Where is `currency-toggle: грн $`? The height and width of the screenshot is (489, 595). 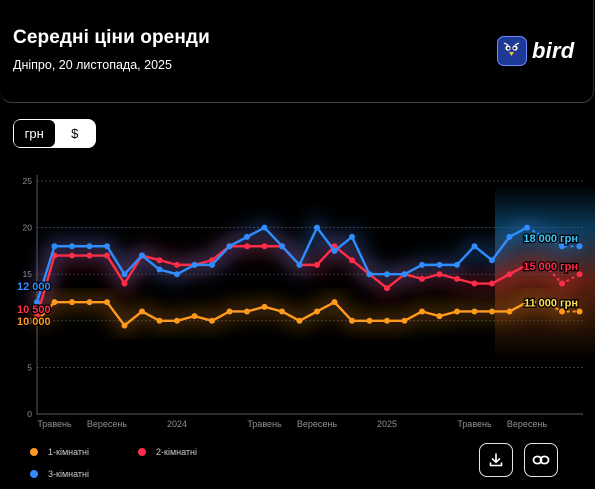 currency-toggle: грн $ is located at coordinates (54, 133).